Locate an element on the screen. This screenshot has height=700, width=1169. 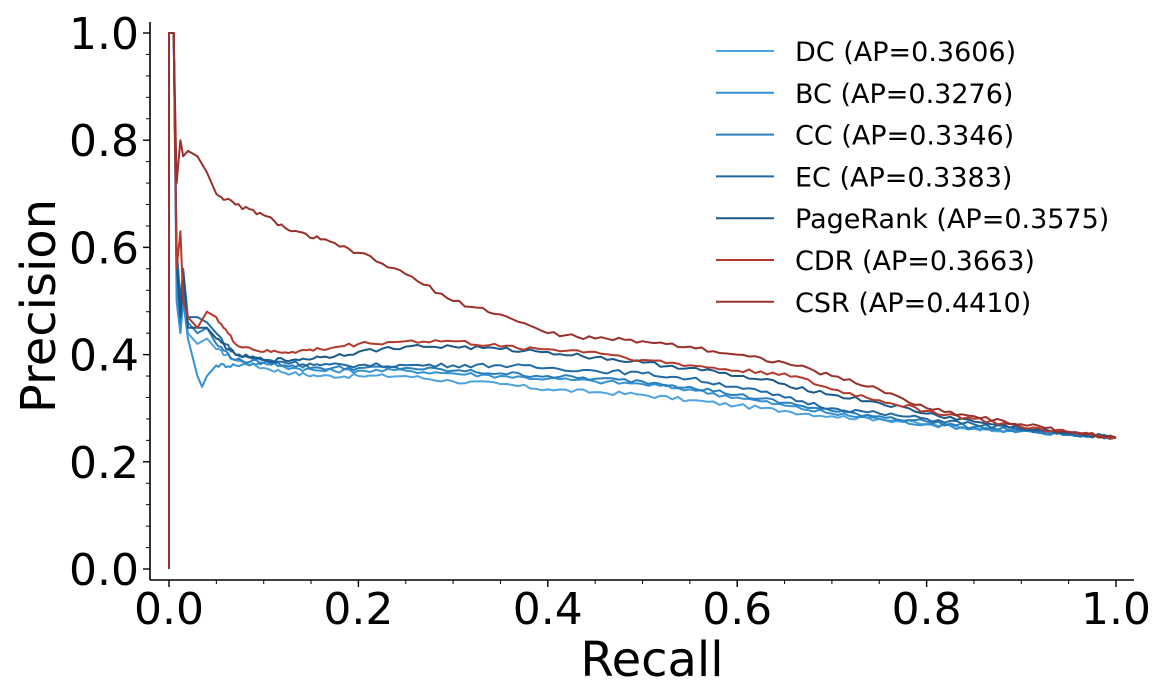
legend-label: BC (AP=0.3276) is located at coordinates (904, 94).